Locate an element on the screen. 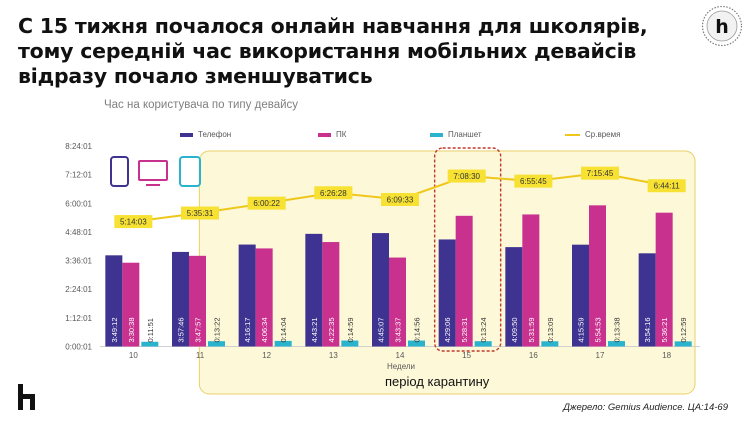 The height and width of the screenshot is (422, 750). bar-value-label: 0:13:09 is located at coordinates (550, 329).